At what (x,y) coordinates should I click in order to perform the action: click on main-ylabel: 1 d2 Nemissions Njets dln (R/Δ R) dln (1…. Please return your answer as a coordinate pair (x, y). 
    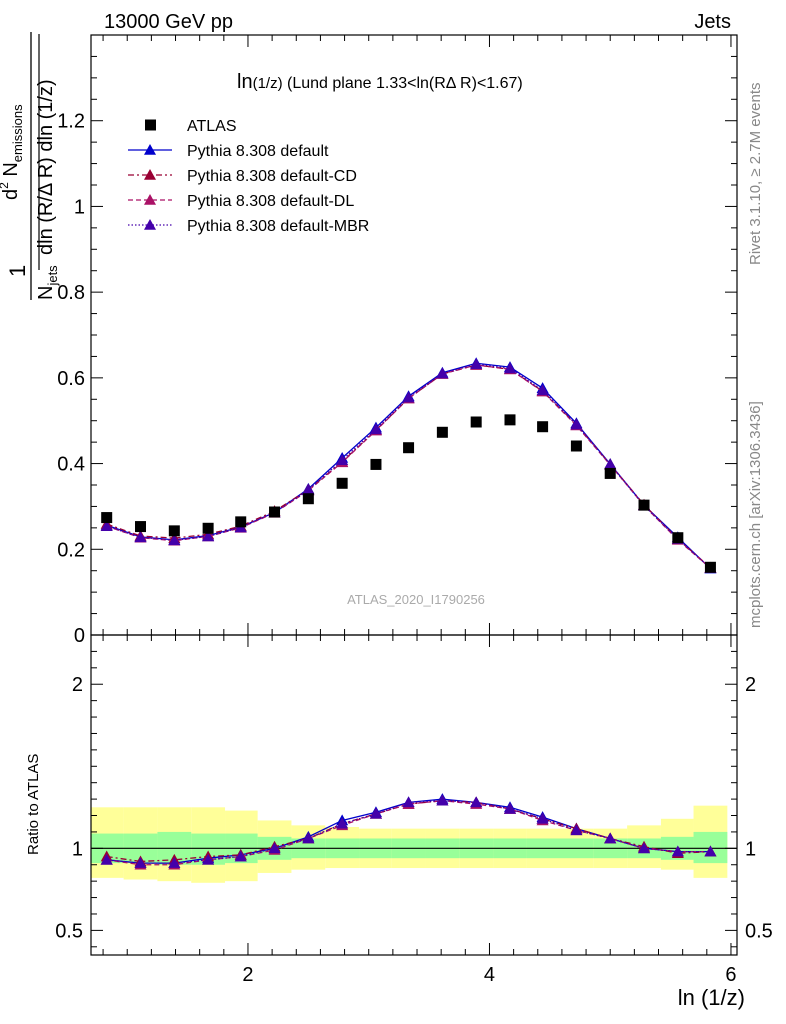
    Looking at the image, I should click on (30, 166).